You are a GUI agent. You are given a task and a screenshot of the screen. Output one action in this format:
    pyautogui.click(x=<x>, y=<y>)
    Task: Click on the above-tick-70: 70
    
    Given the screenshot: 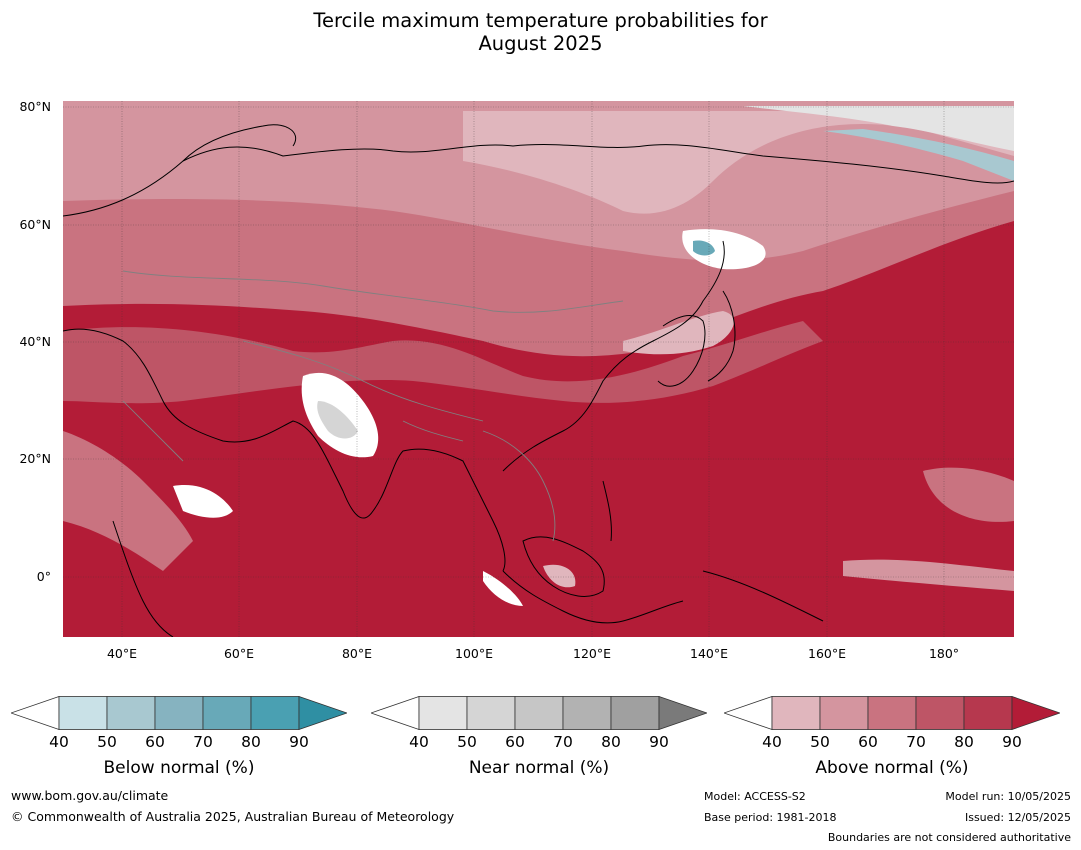 What is the action you would take?
    pyautogui.click(x=916, y=742)
    